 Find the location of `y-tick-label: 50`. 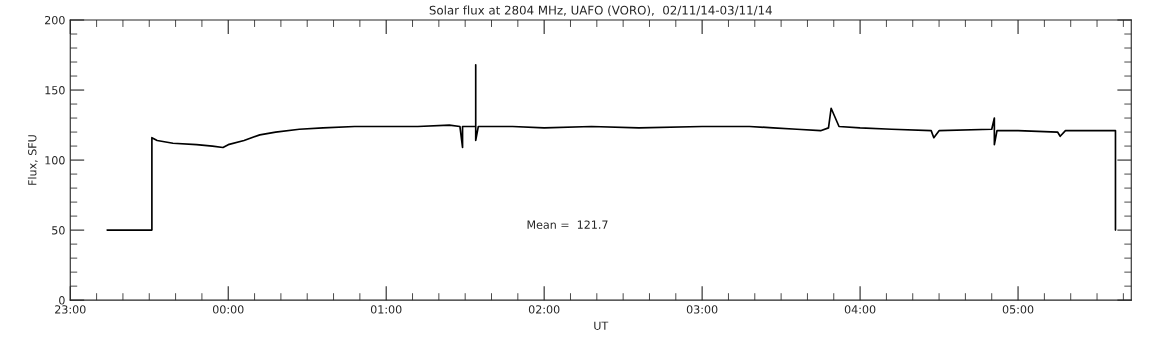

y-tick-label: 50 is located at coordinates (58, 230).